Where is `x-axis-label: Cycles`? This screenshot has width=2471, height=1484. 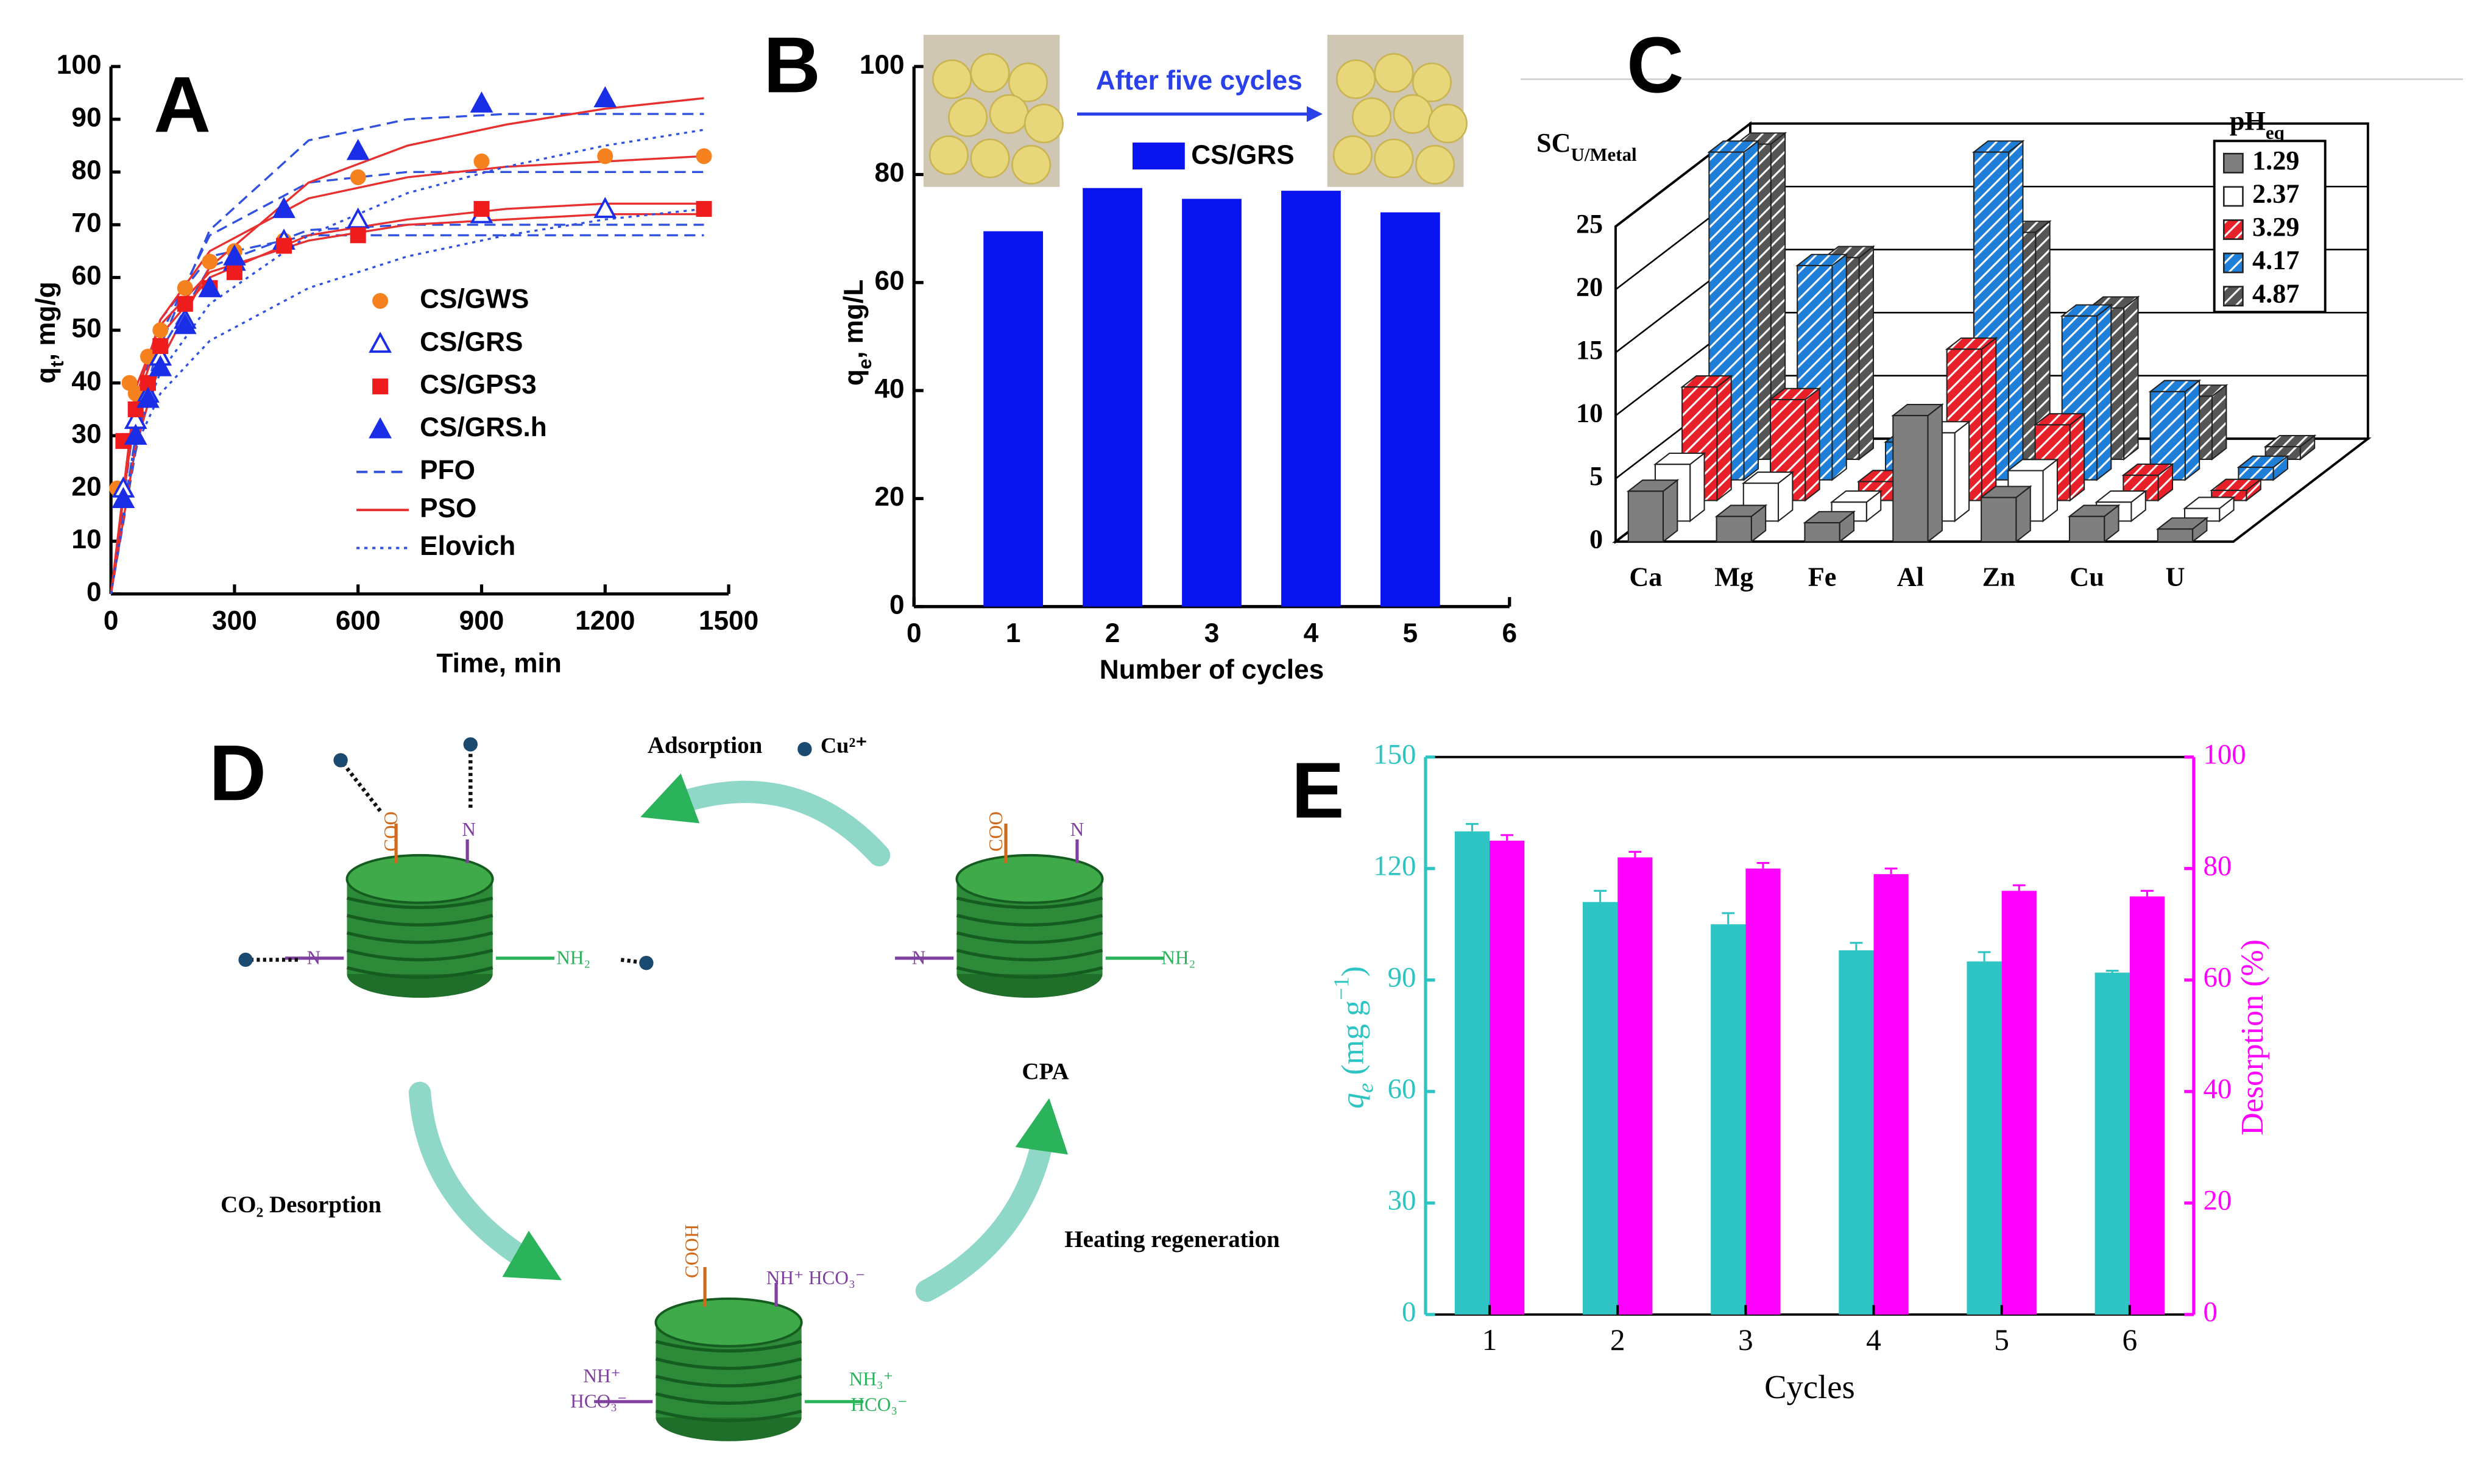
x-axis-label: Cycles is located at coordinates (1810, 1387).